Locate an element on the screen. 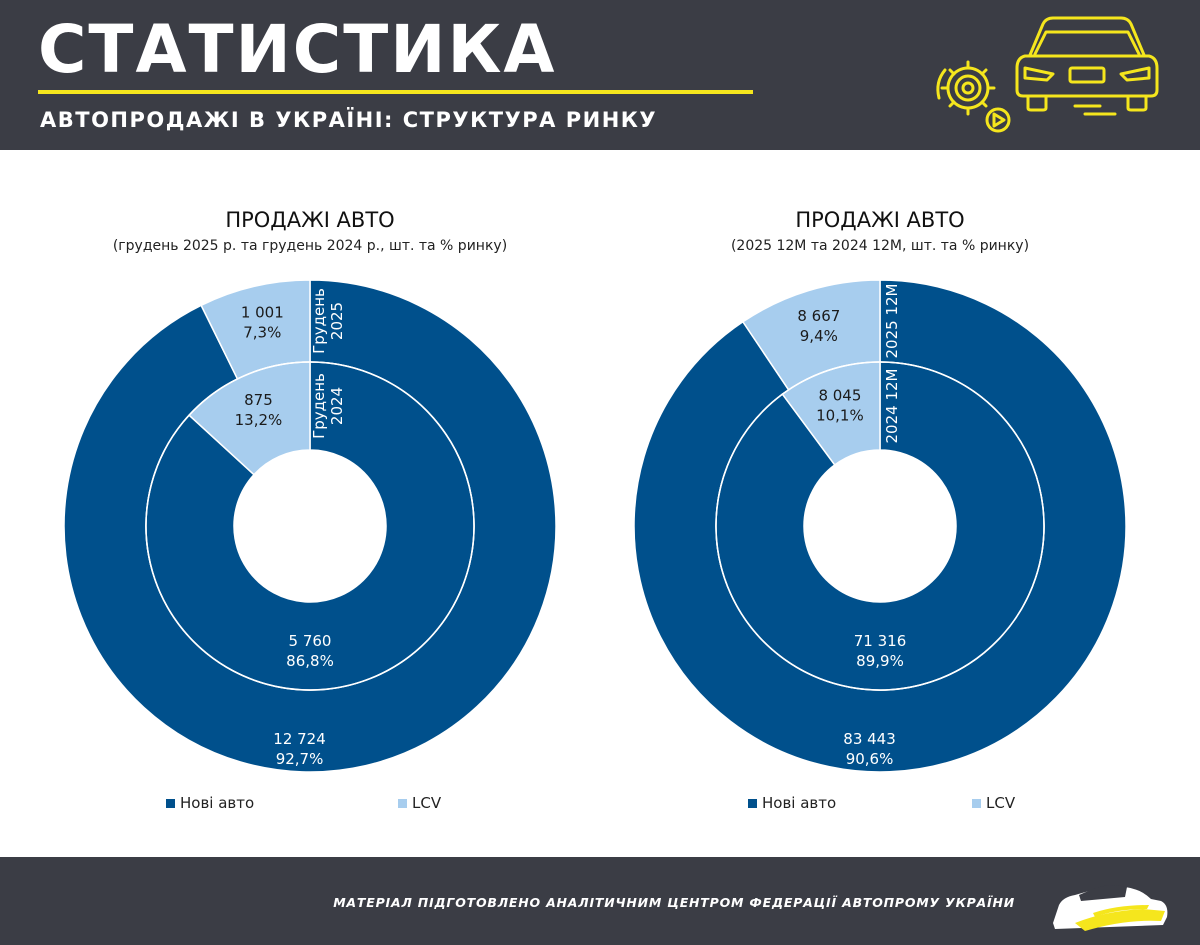 Image resolution: width=1200 pixels, height=945 pixels. title-underline is located at coordinates (395, 92).